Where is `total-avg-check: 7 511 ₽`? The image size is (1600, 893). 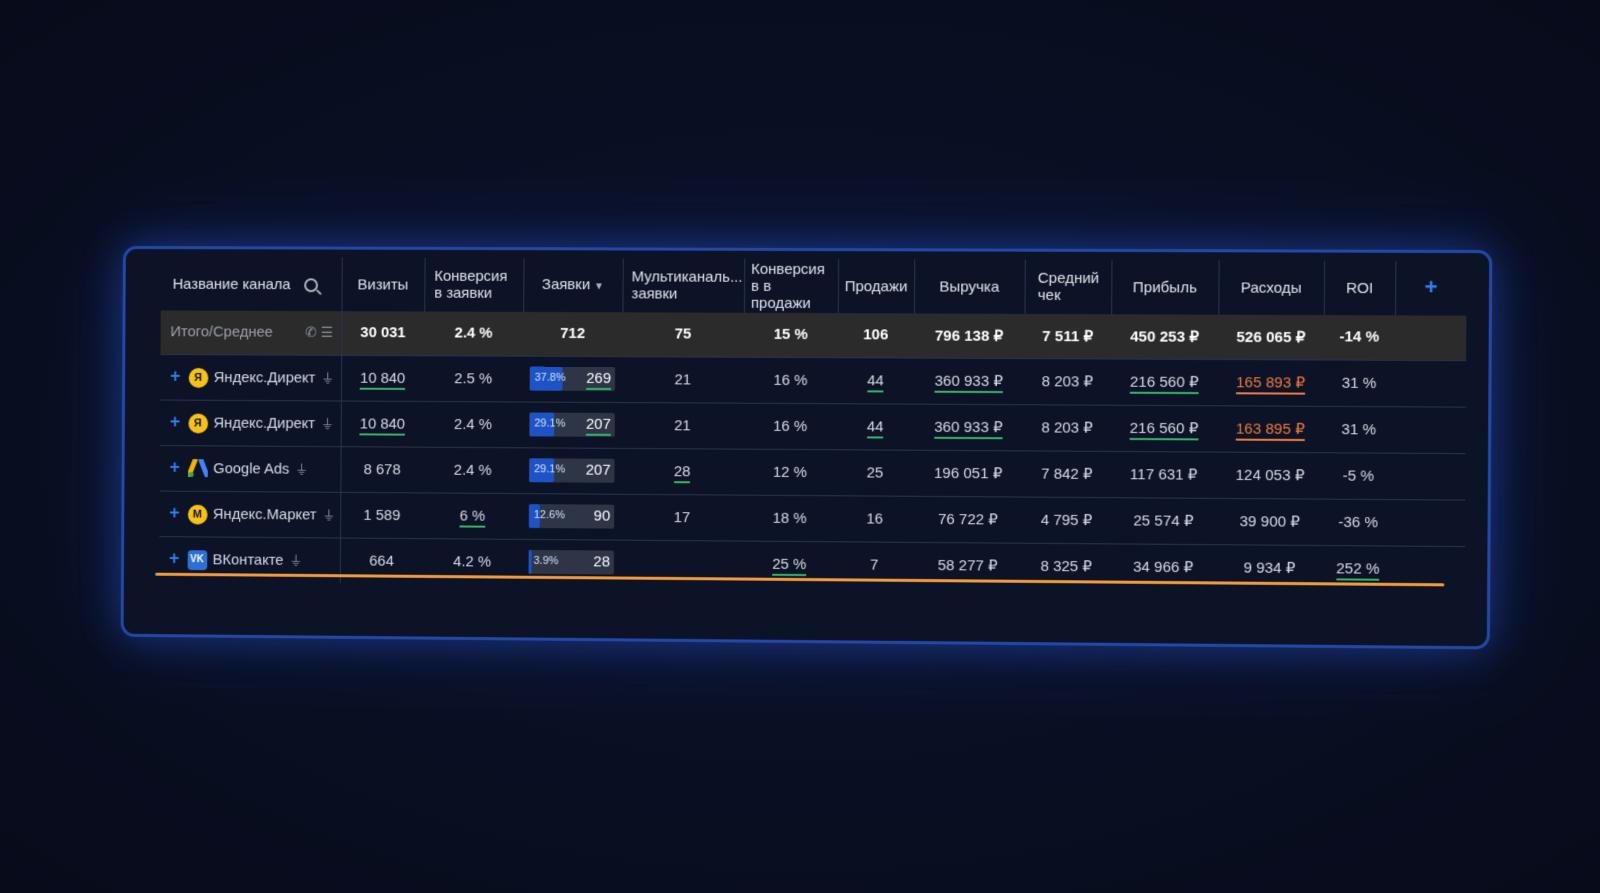 total-avg-check: 7 511 ₽ is located at coordinates (1068, 336).